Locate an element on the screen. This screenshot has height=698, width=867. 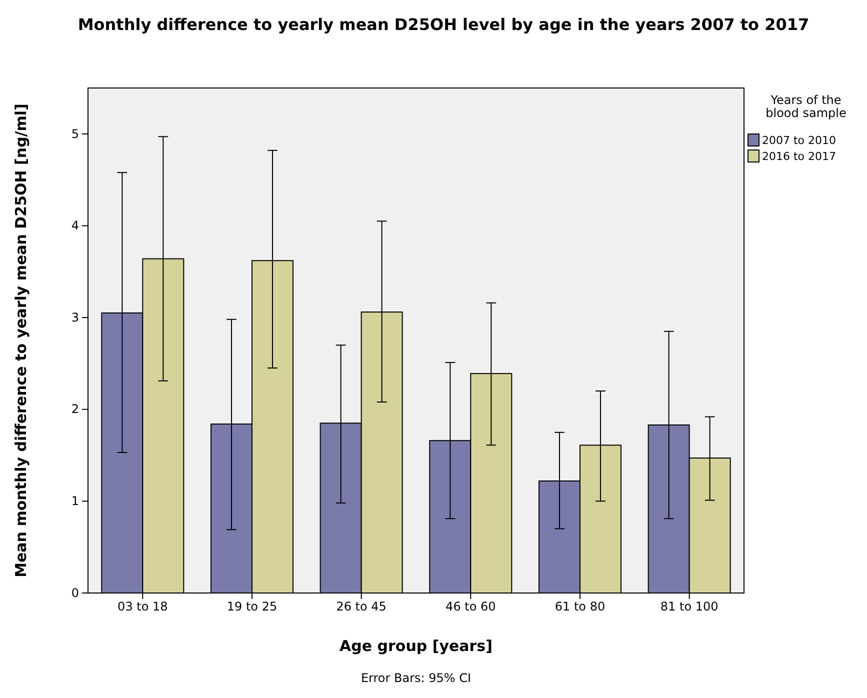
x-tick-label: 81 to 100 is located at coordinates (689, 607).